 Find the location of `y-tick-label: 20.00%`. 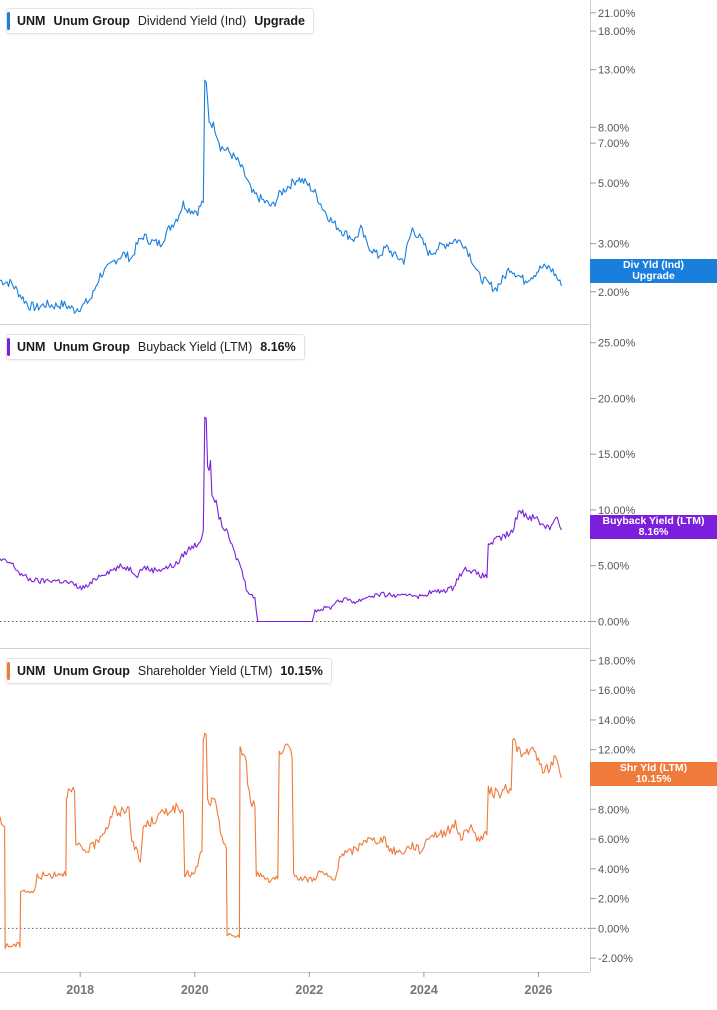

y-tick-label: 20.00% is located at coordinates (617, 399).